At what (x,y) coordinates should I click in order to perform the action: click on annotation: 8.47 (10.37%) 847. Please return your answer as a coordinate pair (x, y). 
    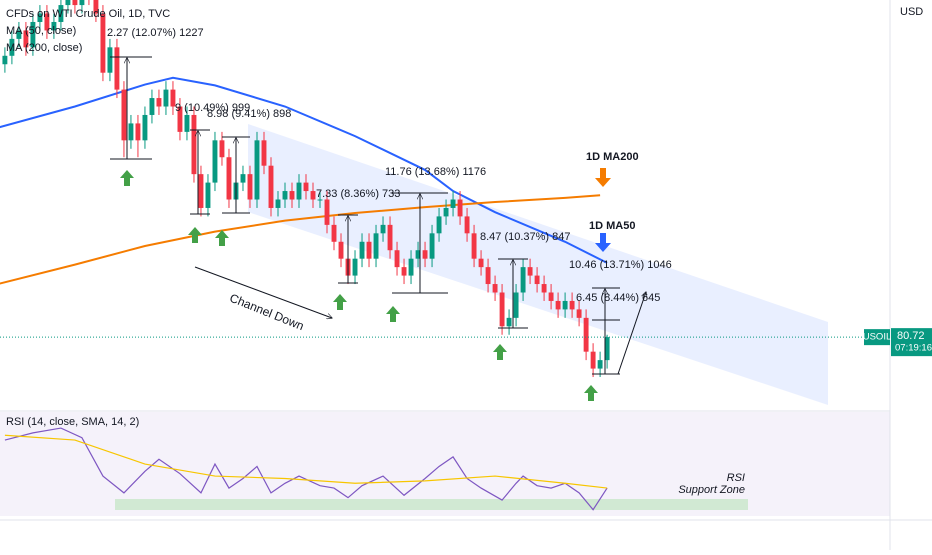
    Looking at the image, I should click on (525, 237).